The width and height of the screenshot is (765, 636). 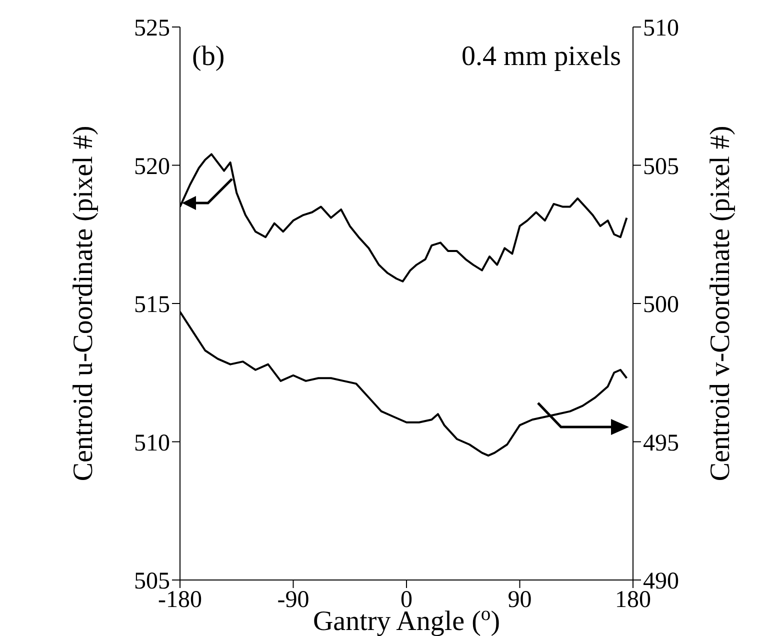 What do you see at coordinates (293, 600) in the screenshot?
I see `x-tick-label: -90` at bounding box center [293, 600].